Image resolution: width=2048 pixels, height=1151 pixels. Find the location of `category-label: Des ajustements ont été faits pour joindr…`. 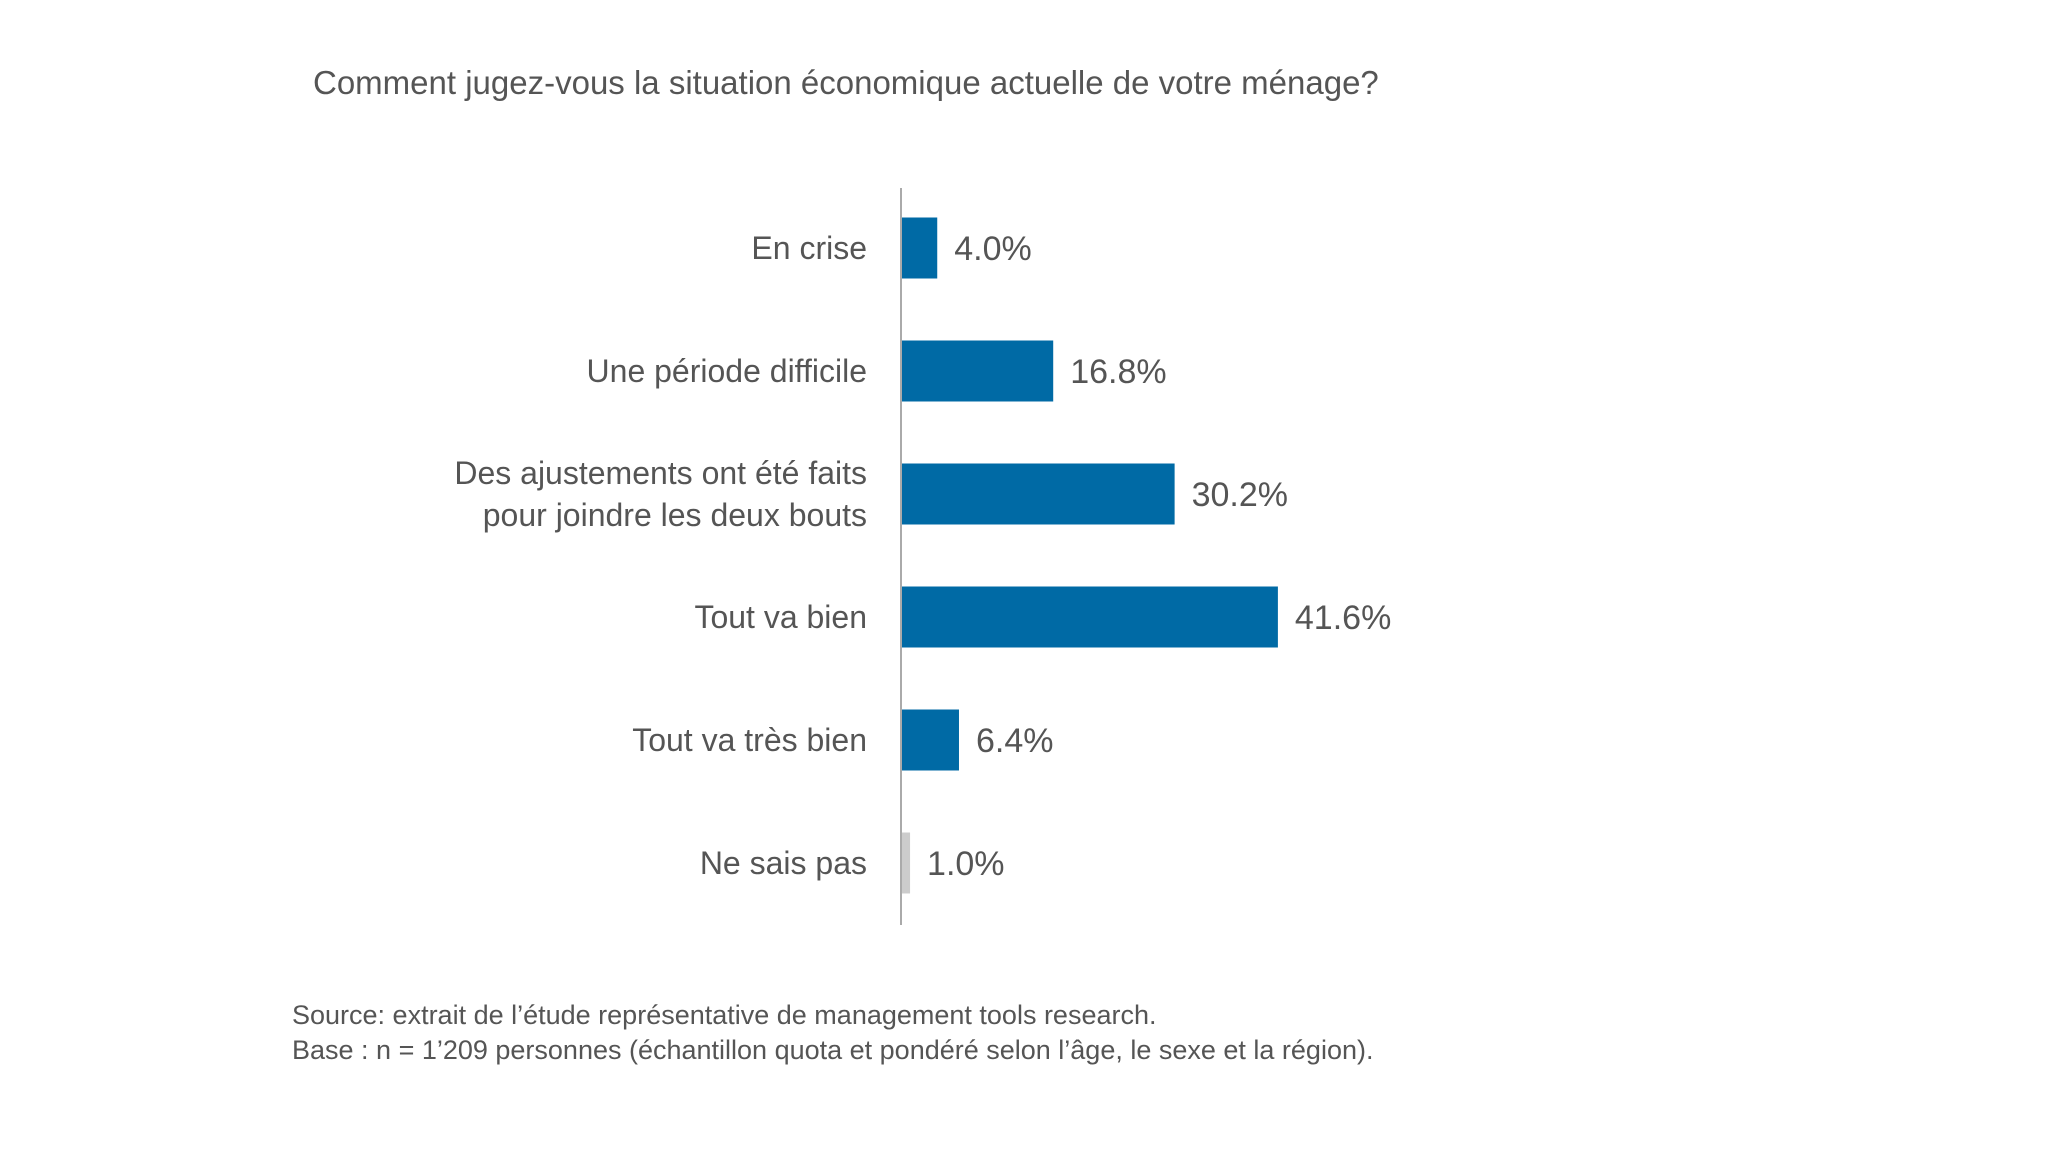

category-label: Des ajustements ont été faits pour joindr… is located at coordinates (660, 494).